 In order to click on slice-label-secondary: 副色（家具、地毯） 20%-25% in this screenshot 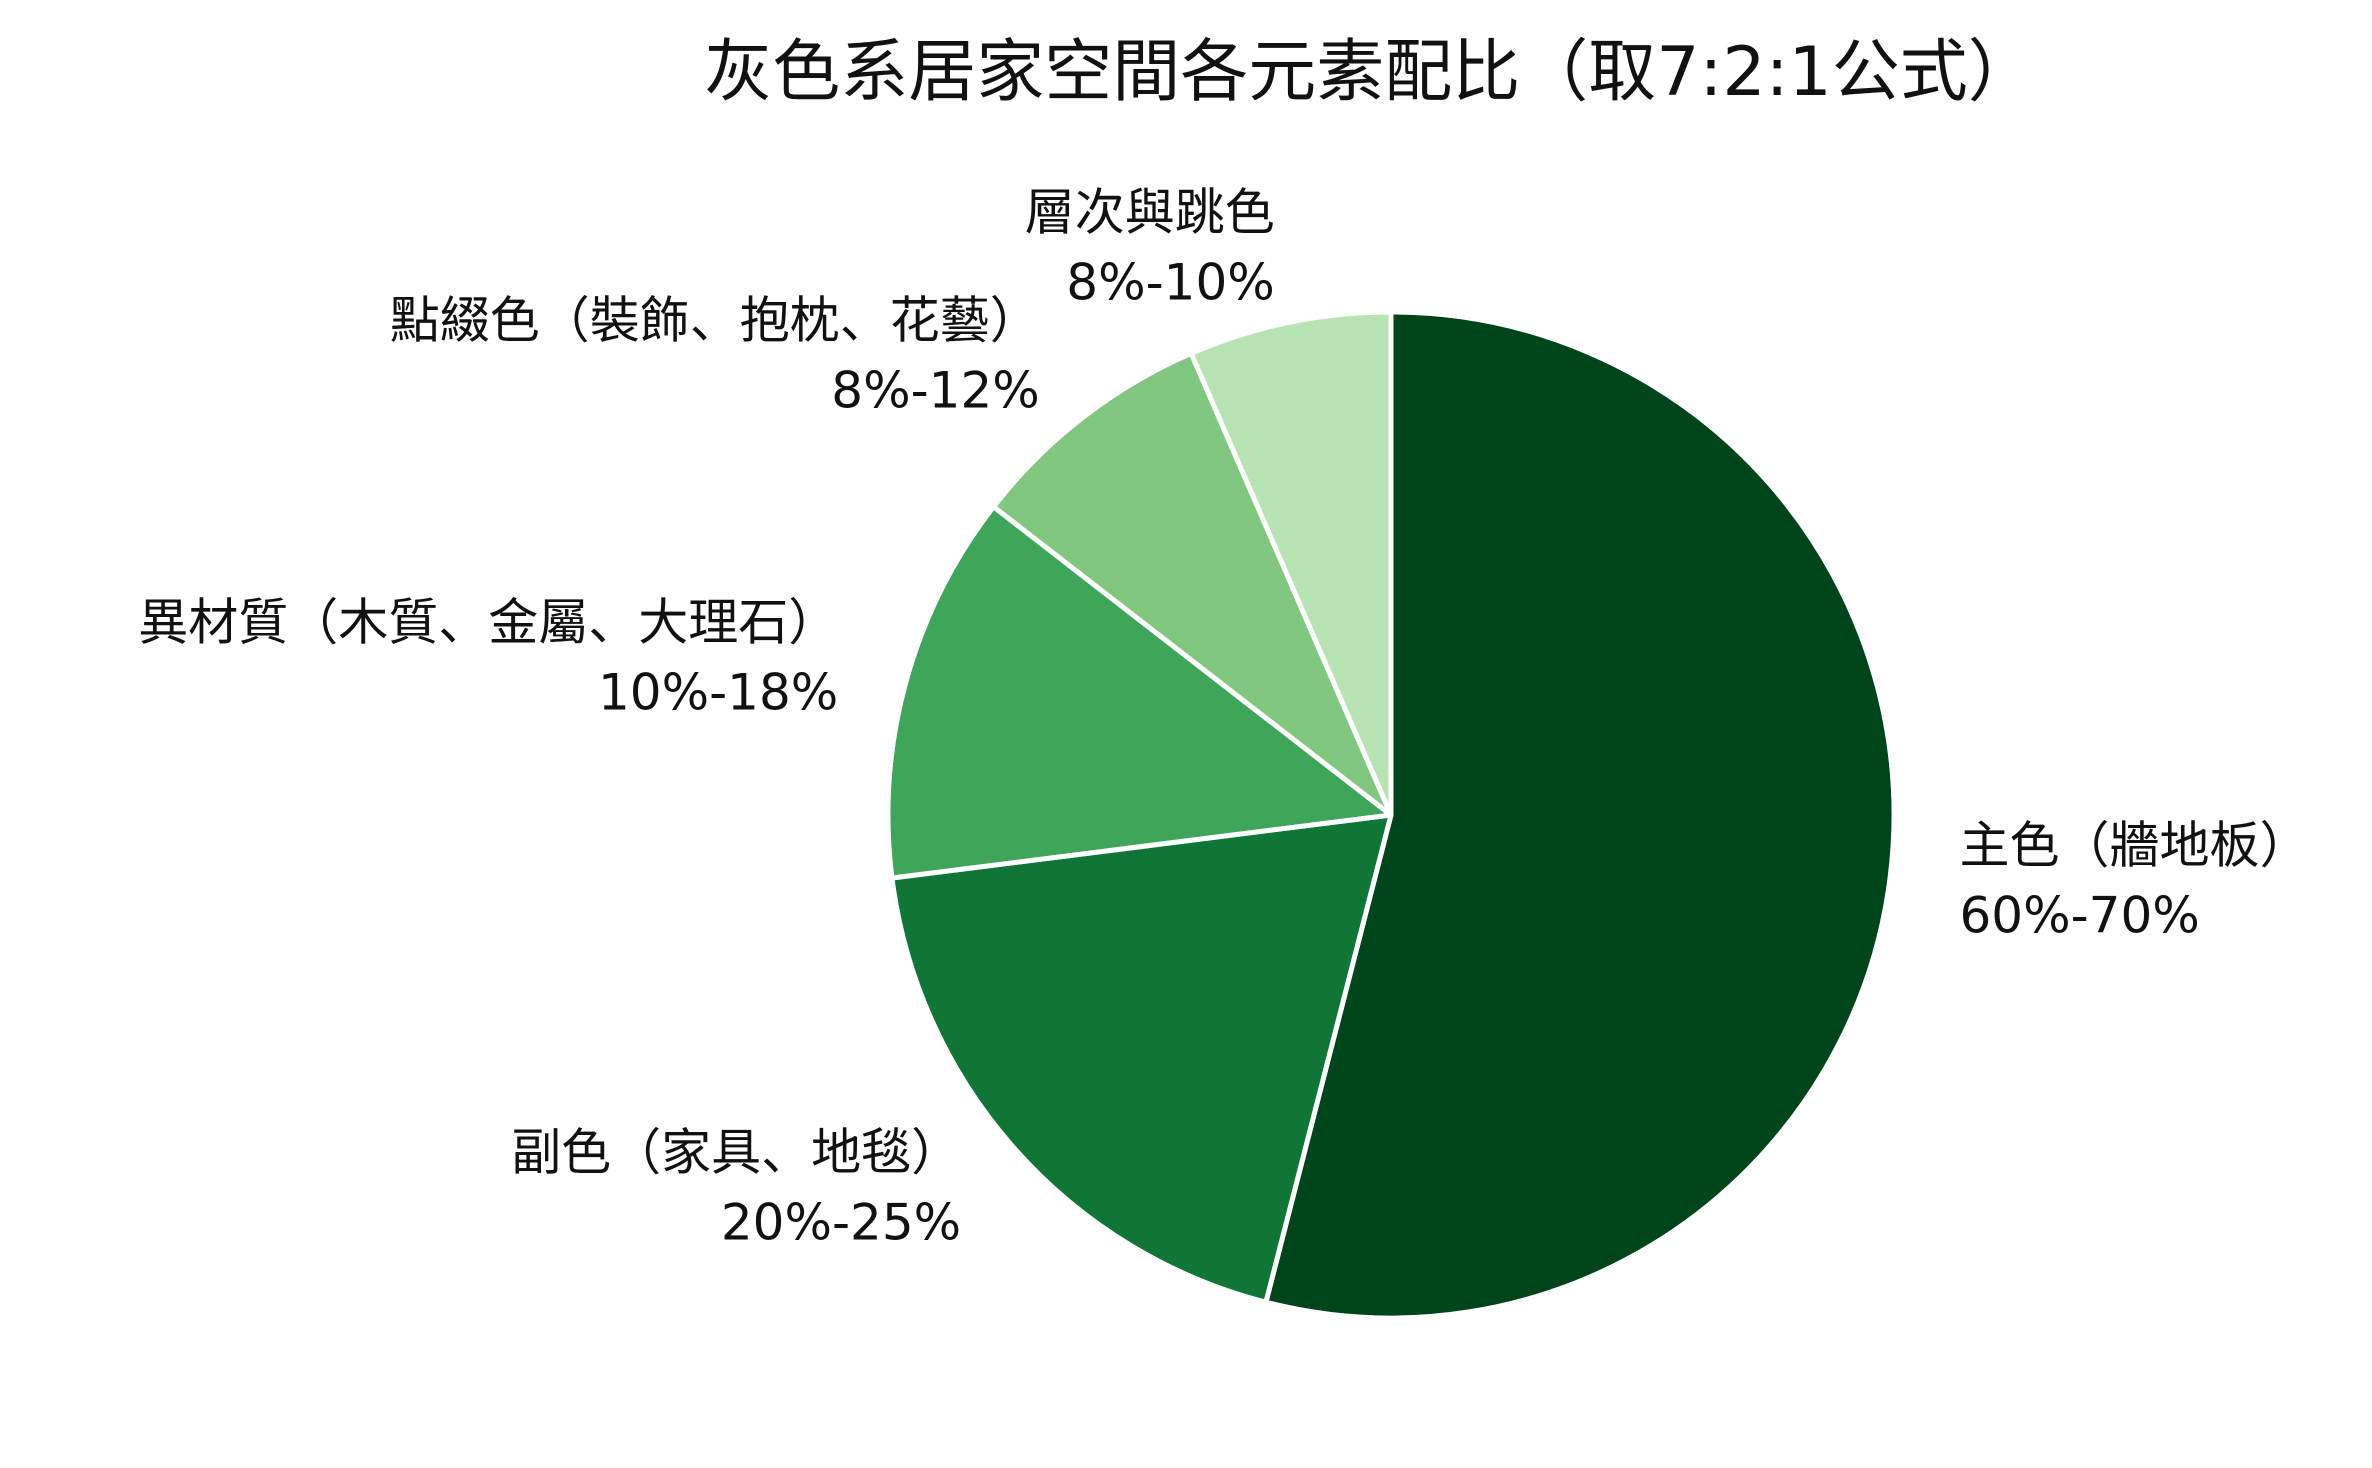, I will do `click(736, 1187)`.